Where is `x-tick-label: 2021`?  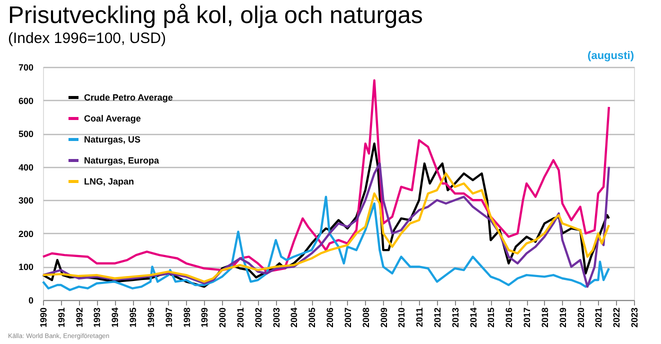 x-tick-label: 2021 is located at coordinates (599, 318).